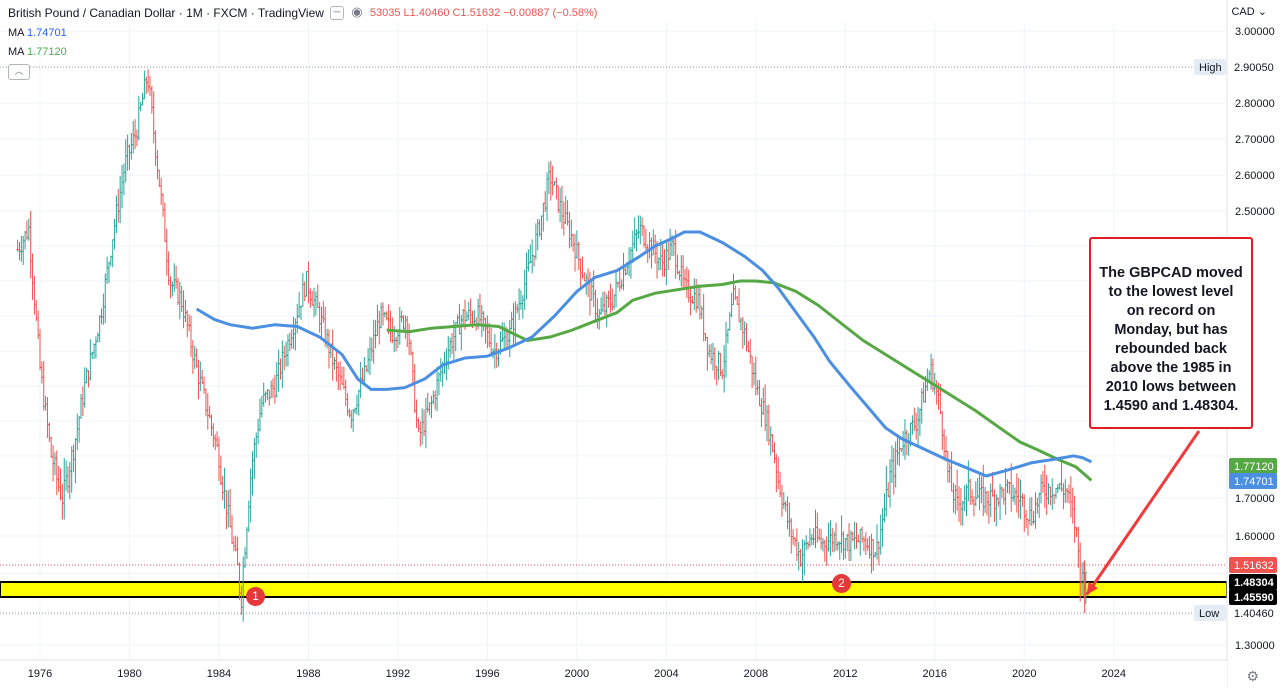 This screenshot has height=688, width=1285. I want to click on hide-icon: ─, so click(336, 13).